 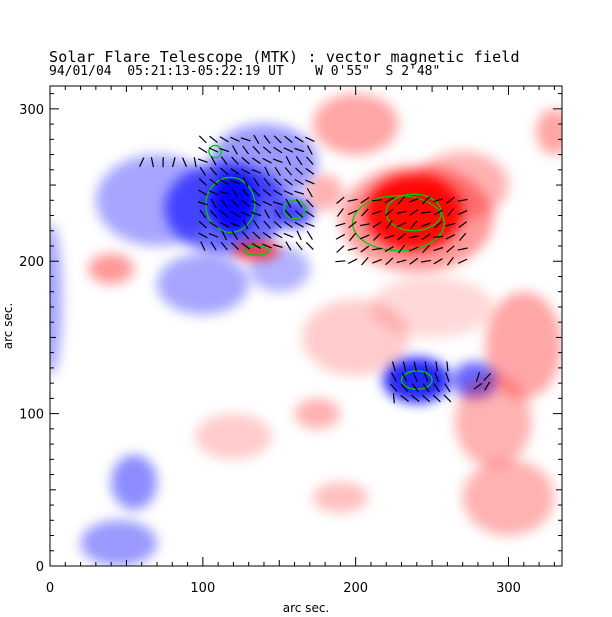 What do you see at coordinates (31, 339) in the screenshot?
I see `y-tick-labels: 0 100 200 300` at bounding box center [31, 339].